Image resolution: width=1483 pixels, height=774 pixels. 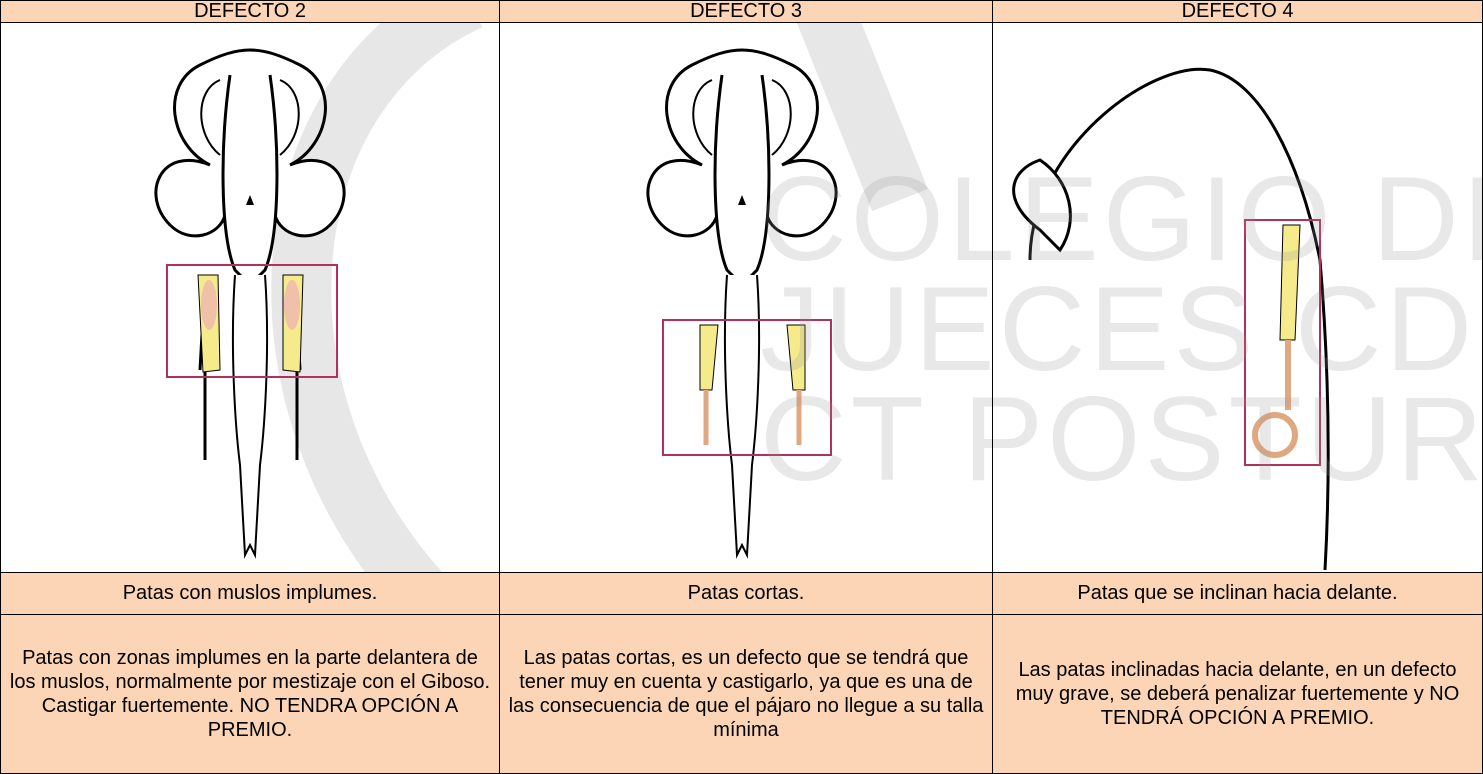 What do you see at coordinates (1237, 593) in the screenshot?
I see `caption: Patas que se inclinan hacia delante.` at bounding box center [1237, 593].